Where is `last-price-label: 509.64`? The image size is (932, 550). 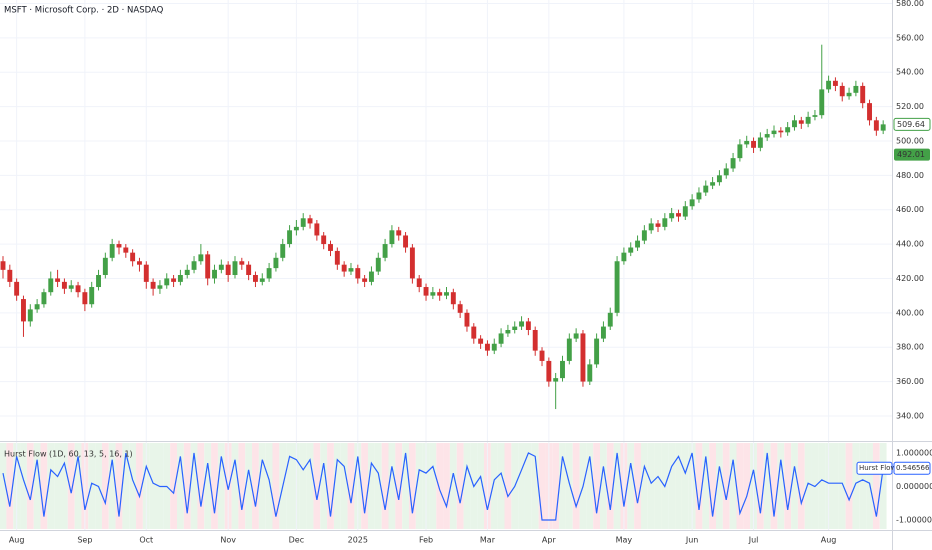
last-price-label: 509.64 is located at coordinates (911, 124).